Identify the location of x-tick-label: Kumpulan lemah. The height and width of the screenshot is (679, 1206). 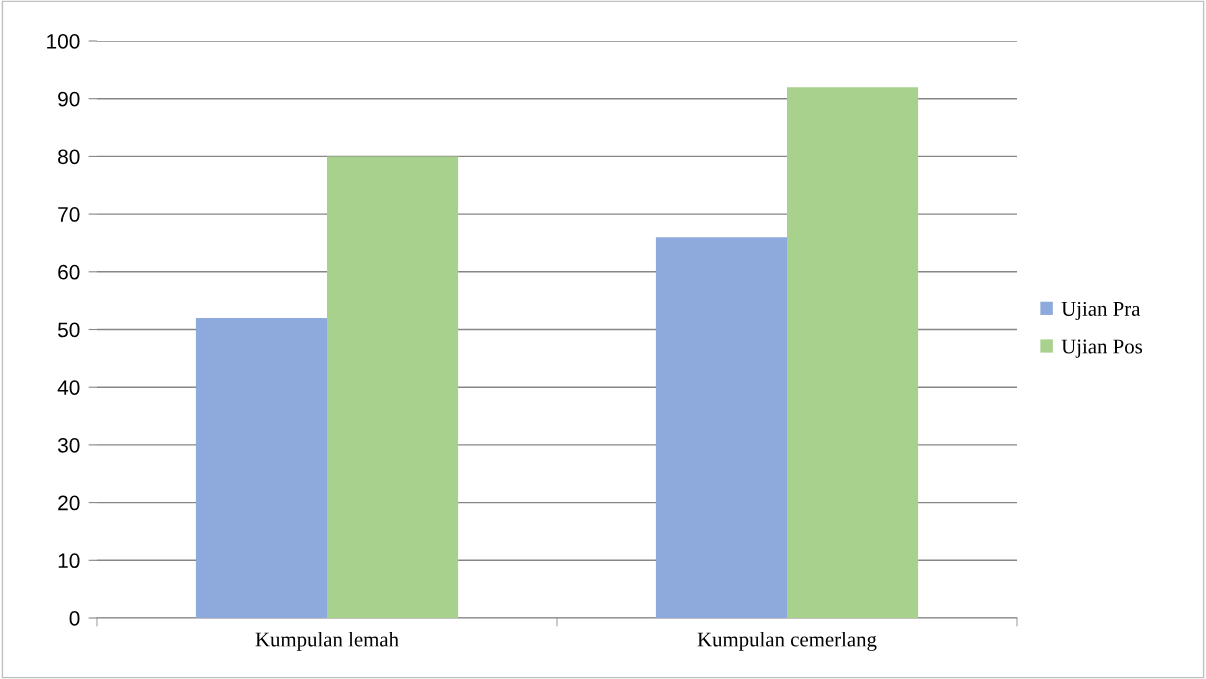
(327, 641).